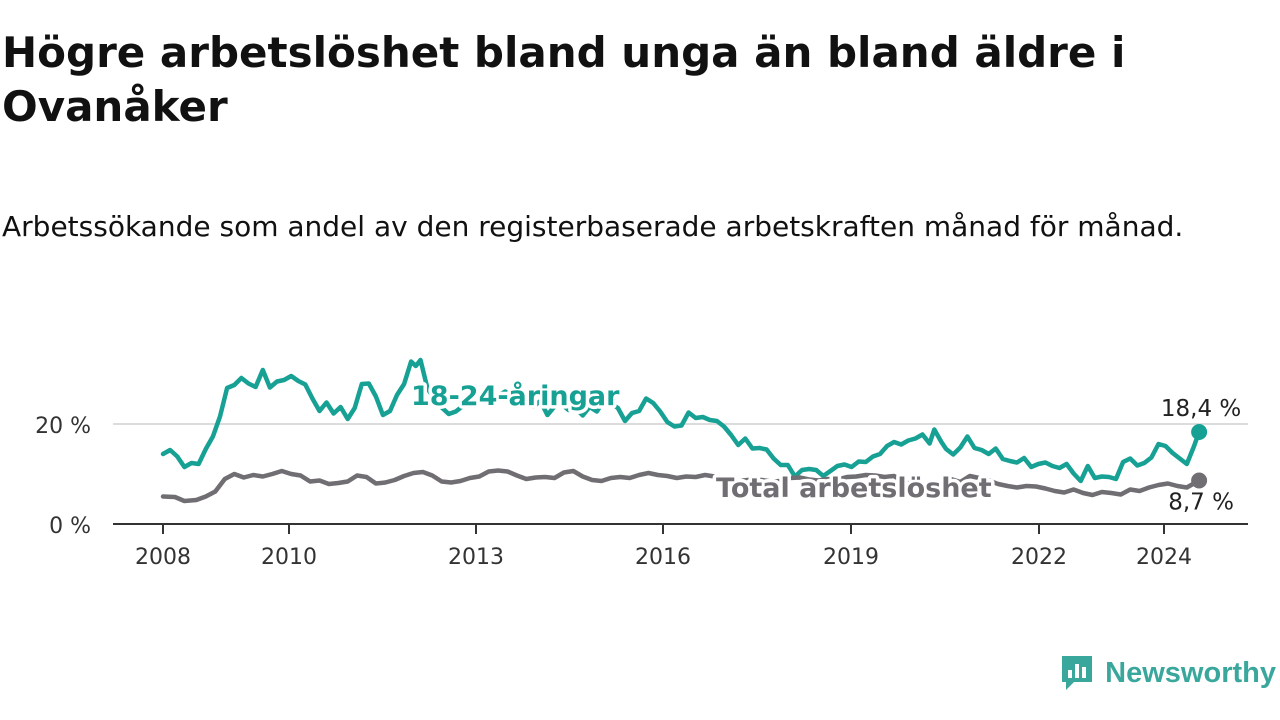  I want to click on x-tick-label: 2024, so click(1164, 557).